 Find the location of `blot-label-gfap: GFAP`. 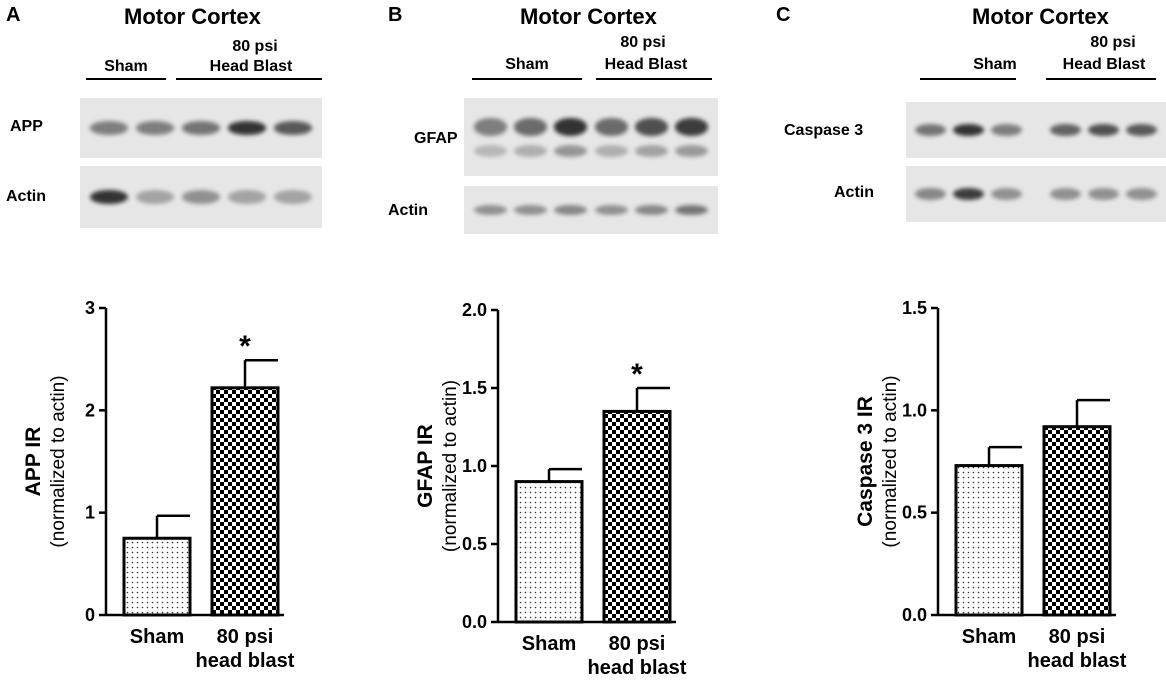

blot-label-gfap: GFAP is located at coordinates (436, 138).